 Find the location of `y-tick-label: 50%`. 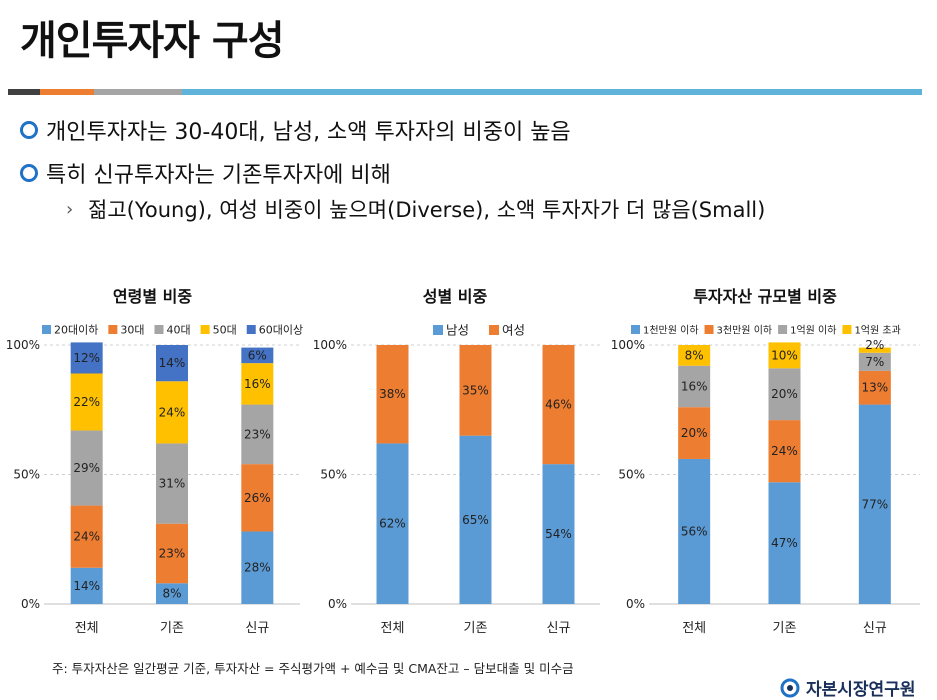

y-tick-label: 50% is located at coordinates (26, 475).